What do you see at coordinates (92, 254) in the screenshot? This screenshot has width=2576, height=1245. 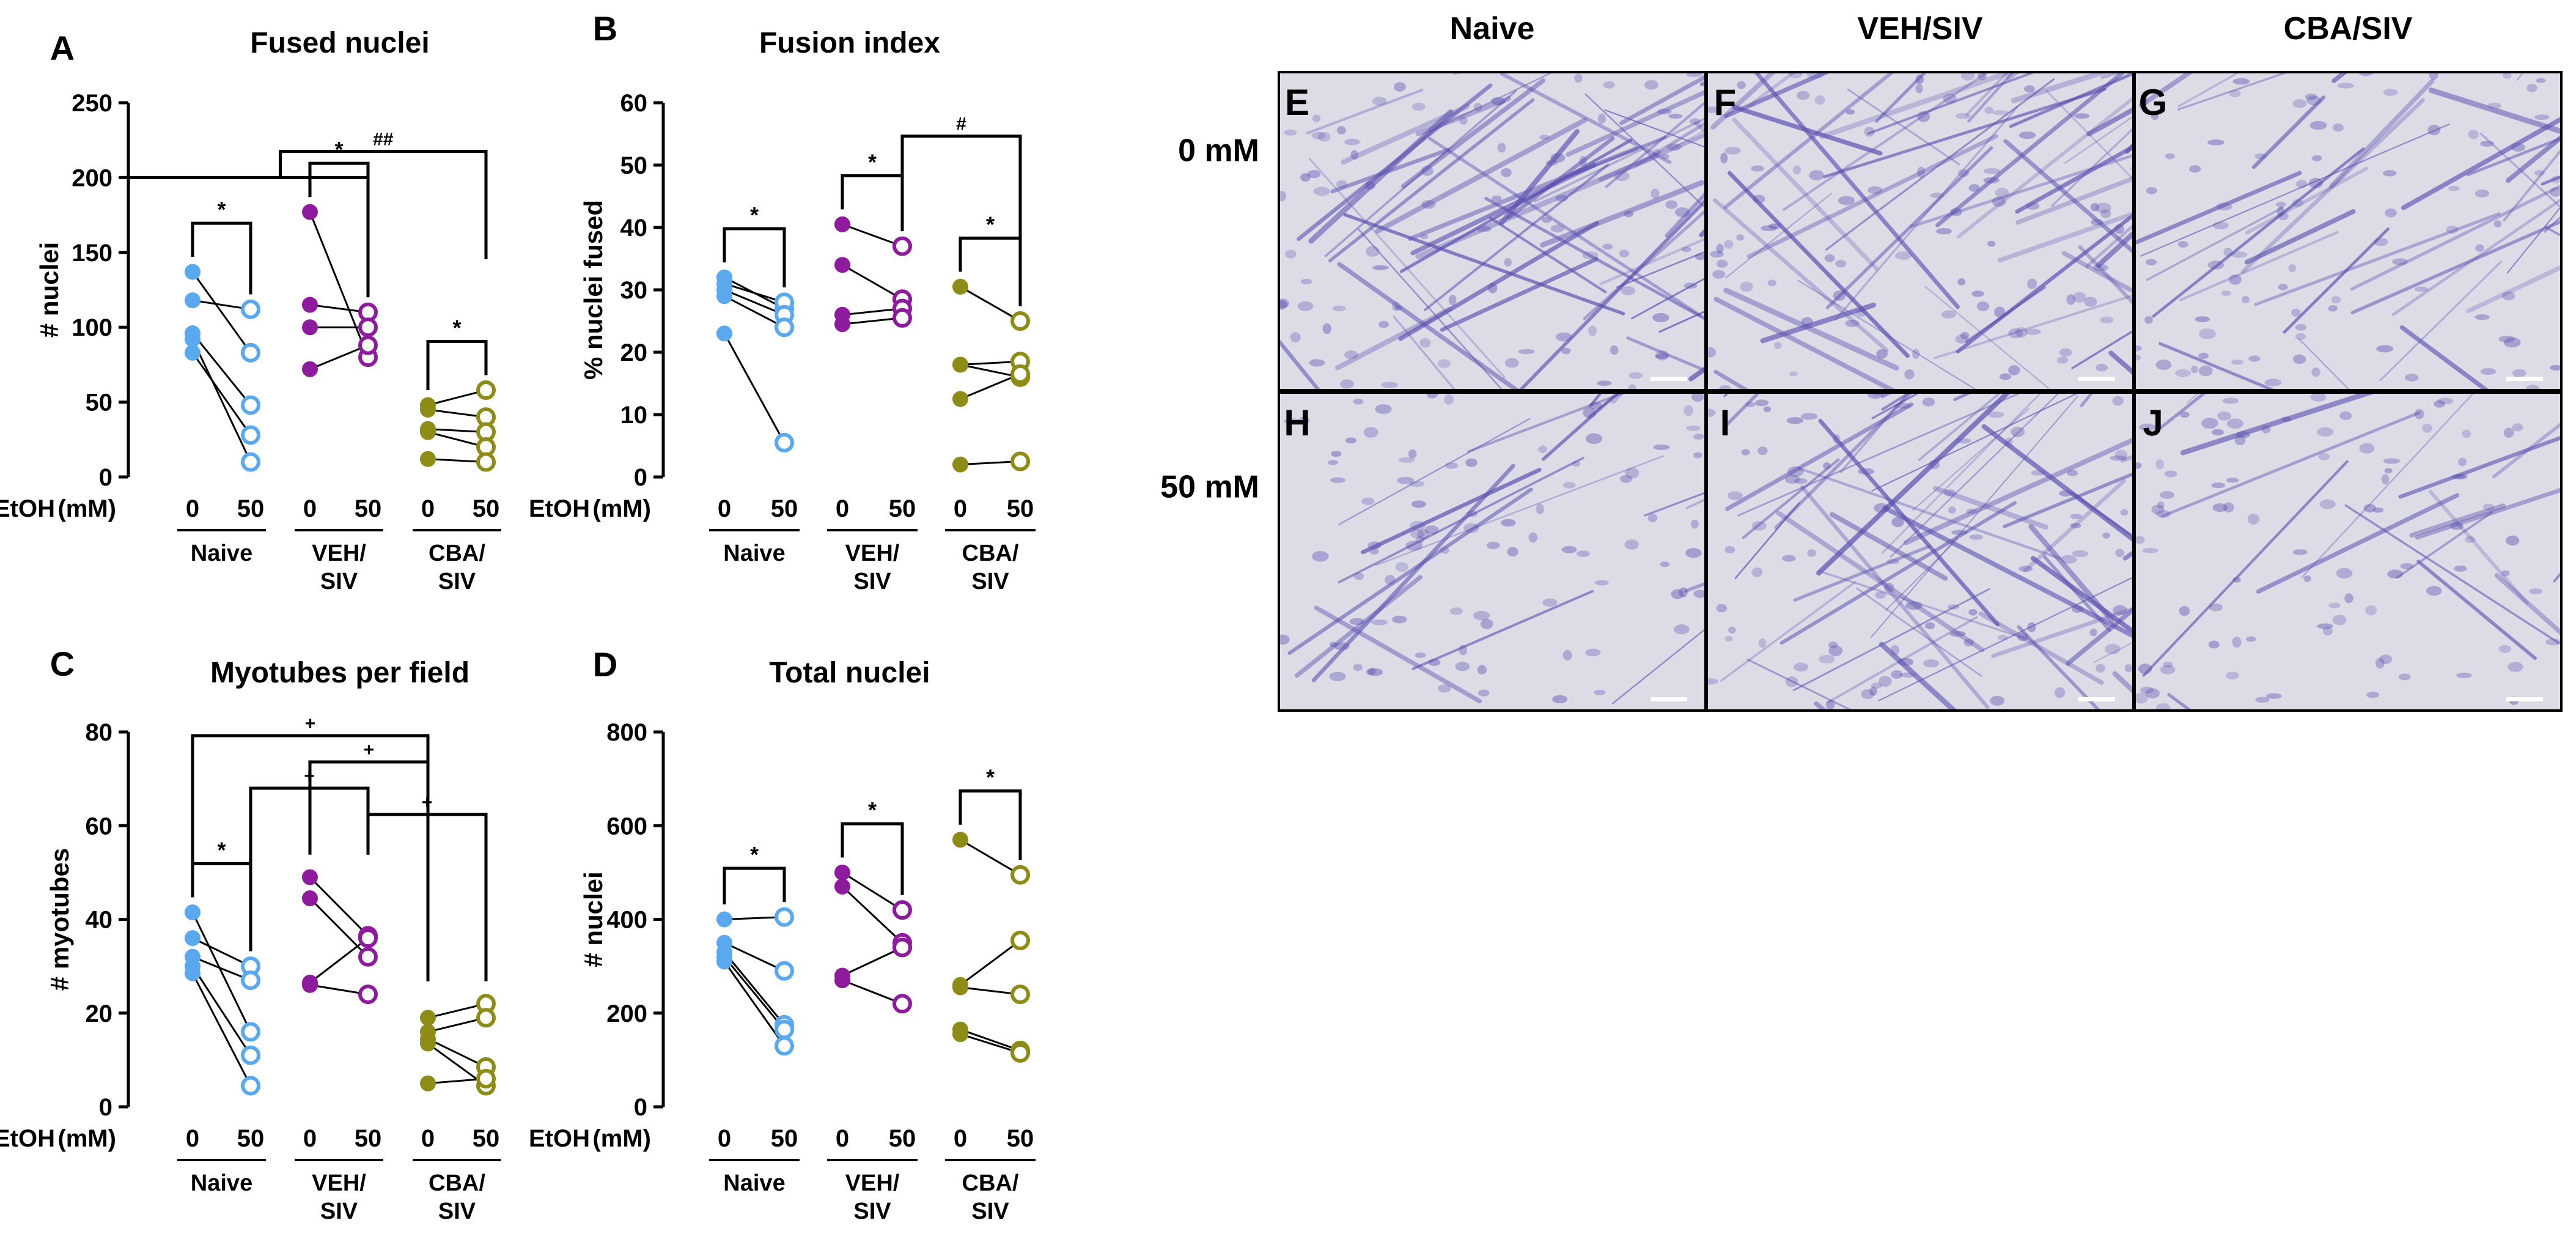 I see `y-tick-label: 150` at bounding box center [92, 254].